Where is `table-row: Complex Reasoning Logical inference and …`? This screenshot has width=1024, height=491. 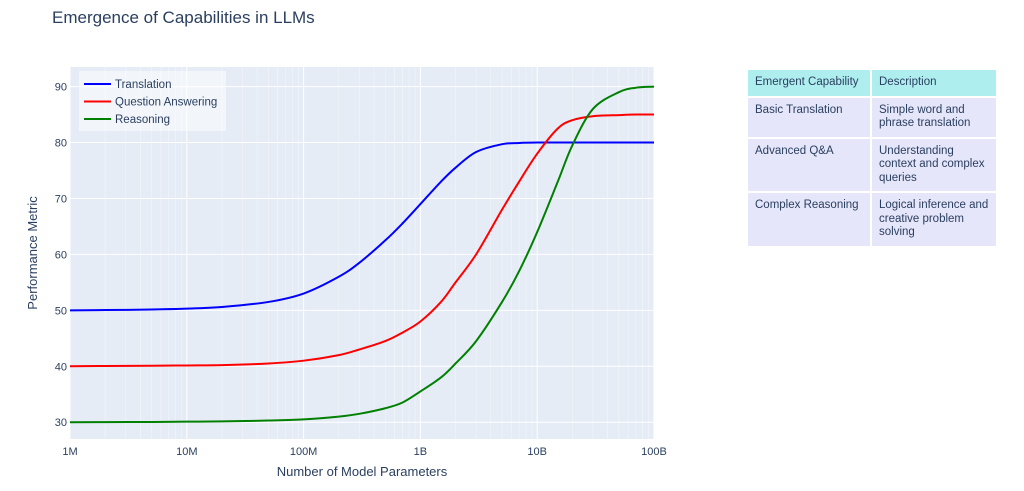
table-row: Complex Reasoning Logical inference and … is located at coordinates (872, 219).